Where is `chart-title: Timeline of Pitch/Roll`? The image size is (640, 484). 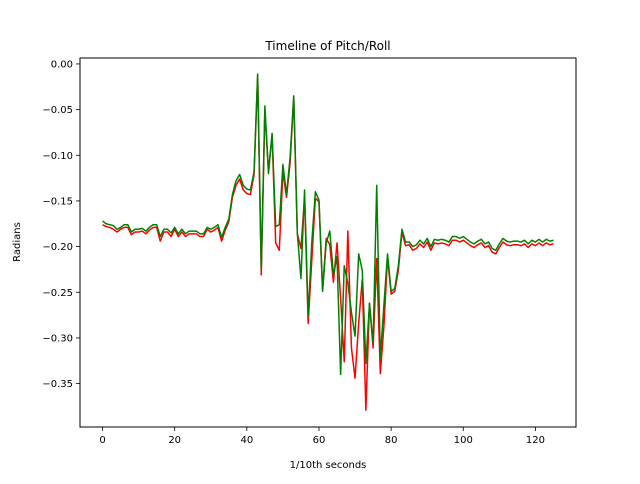
chart-title: Timeline of Pitch/Roll is located at coordinates (327, 46).